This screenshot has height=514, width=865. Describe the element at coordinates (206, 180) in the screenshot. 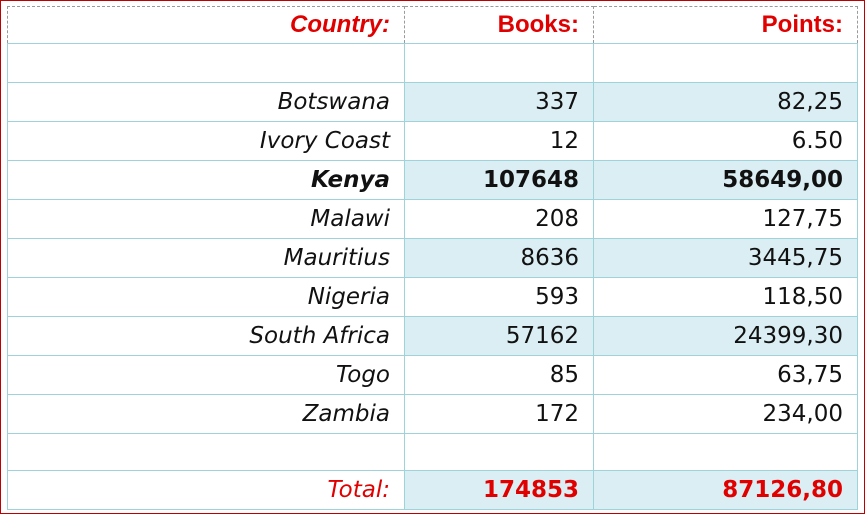

I see `country-cell: Kenya` at that location.